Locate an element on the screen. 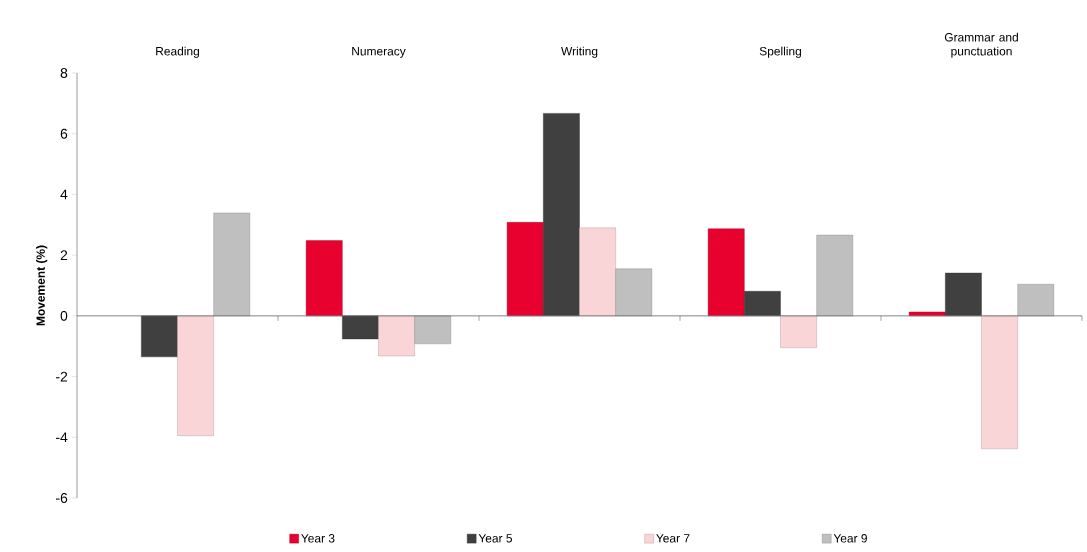  x-tick-label: Spelling is located at coordinates (780, 52).